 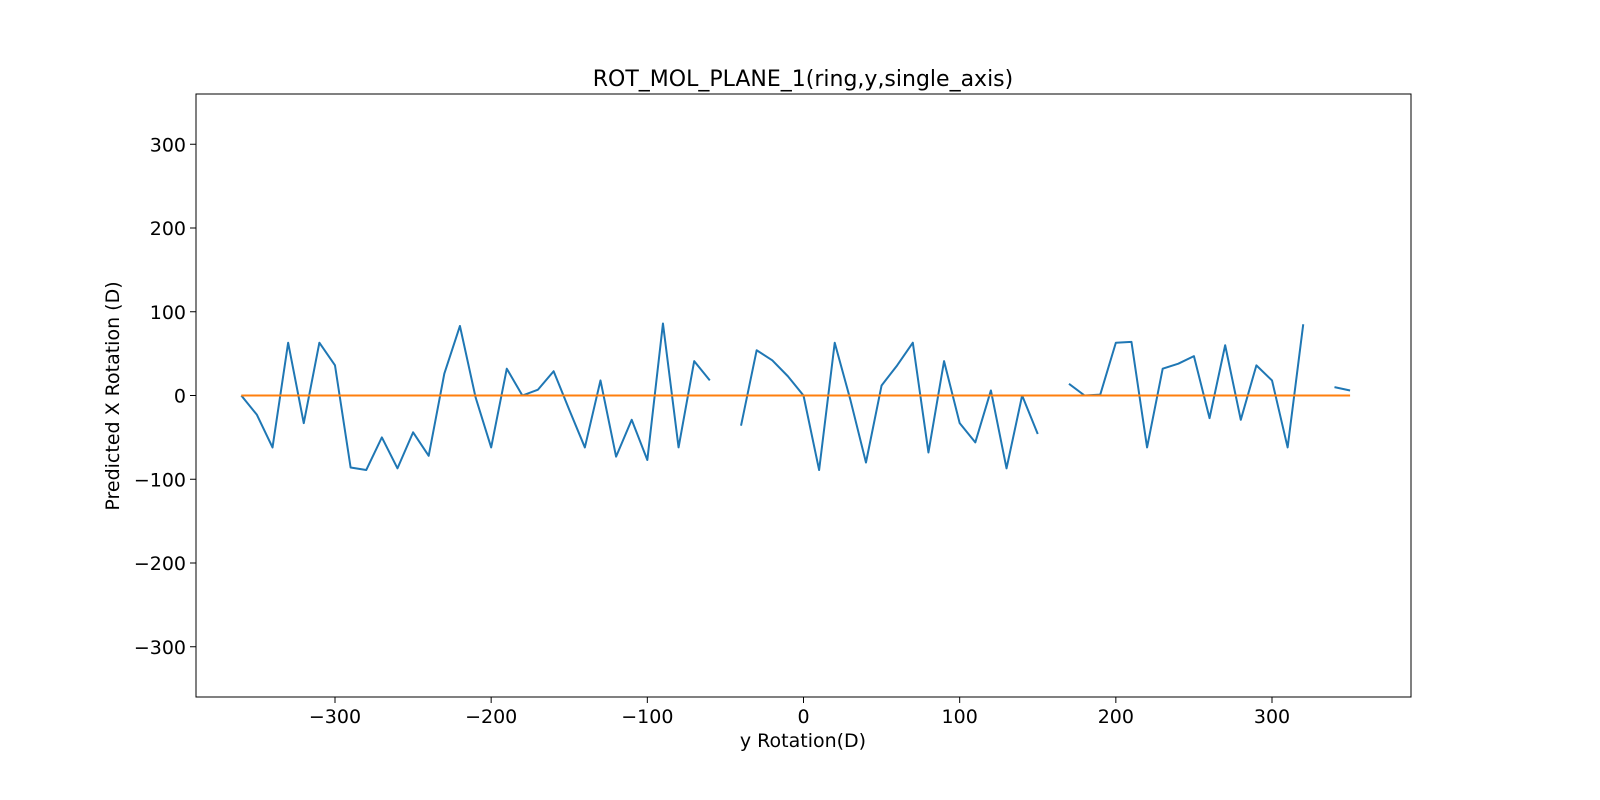 What do you see at coordinates (160, 564) in the screenshot?
I see `y-tick-label: −200` at bounding box center [160, 564].